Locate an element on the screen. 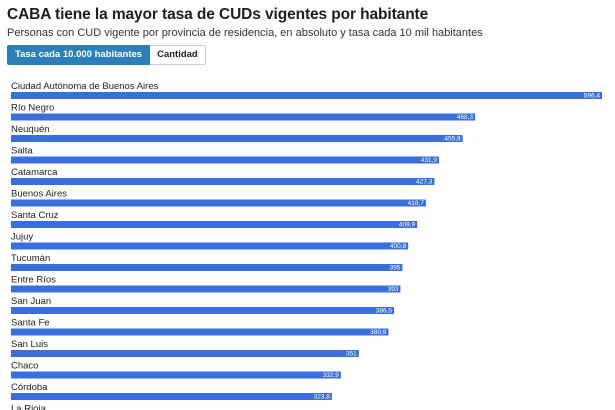  value-label: 409,9 is located at coordinates (407, 225).